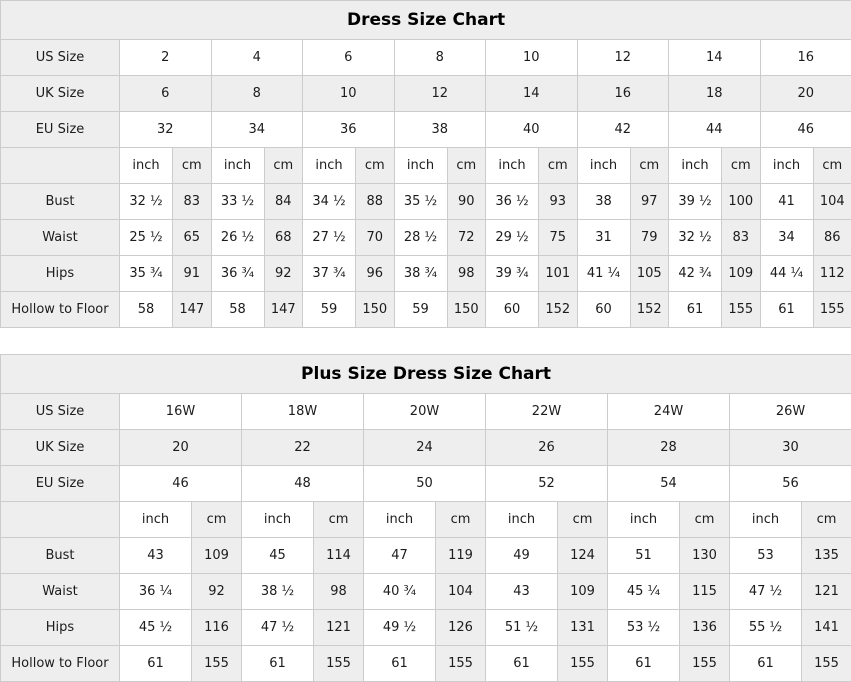  Describe the element at coordinates (521, 627) in the screenshot. I see `inch-value-cell: 51 ½` at that location.